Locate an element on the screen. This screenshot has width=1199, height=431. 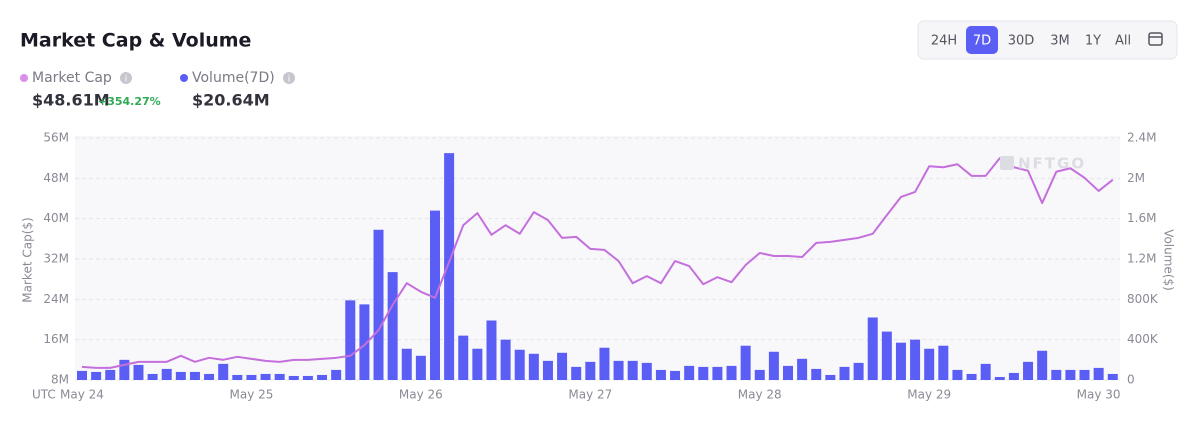
range-button-bg is located at coordinates (982, 40).